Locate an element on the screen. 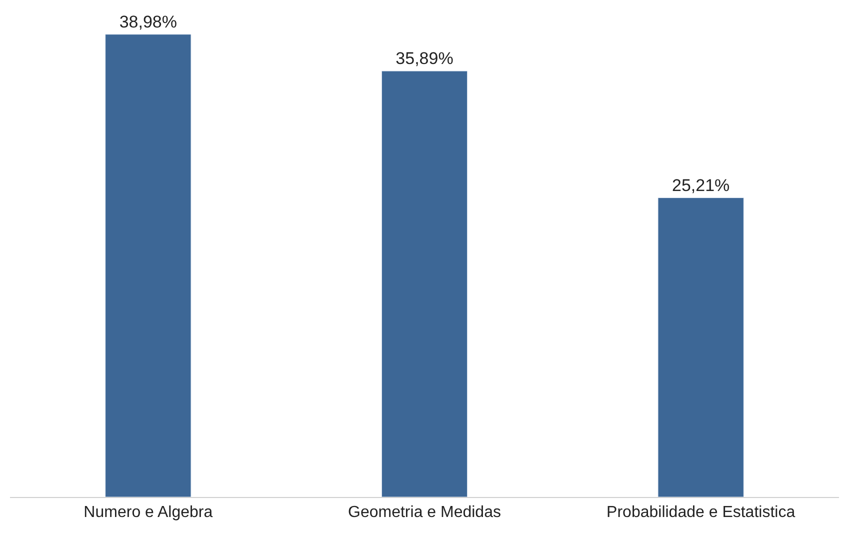 This screenshot has height=537, width=849. x-tick-label: Probabilidade e Estatistica is located at coordinates (701, 513).